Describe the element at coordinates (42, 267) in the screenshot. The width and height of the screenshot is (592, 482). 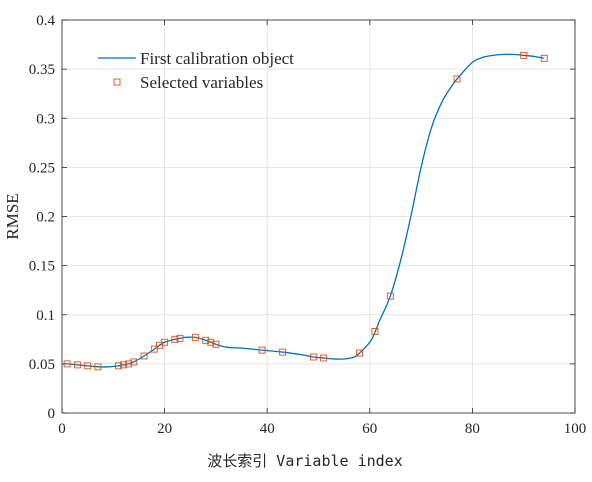
I see `y-tick-label: 0.15` at that location.